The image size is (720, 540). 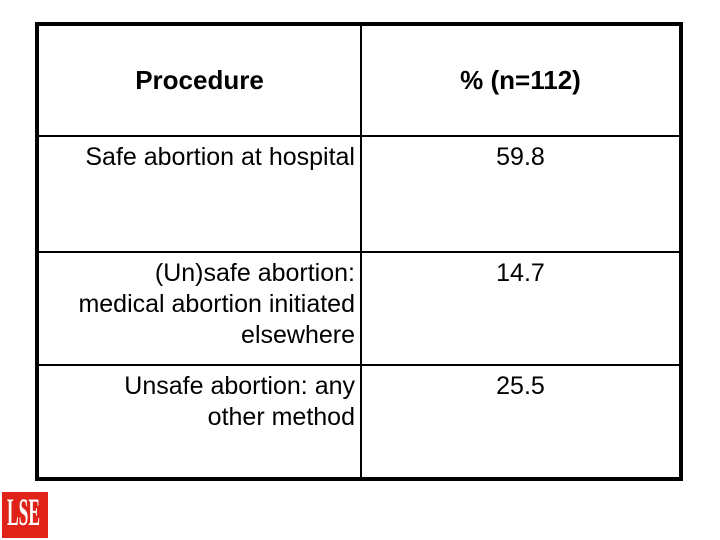 I want to click on table-row-1-value: 59.8, so click(x=520, y=195).